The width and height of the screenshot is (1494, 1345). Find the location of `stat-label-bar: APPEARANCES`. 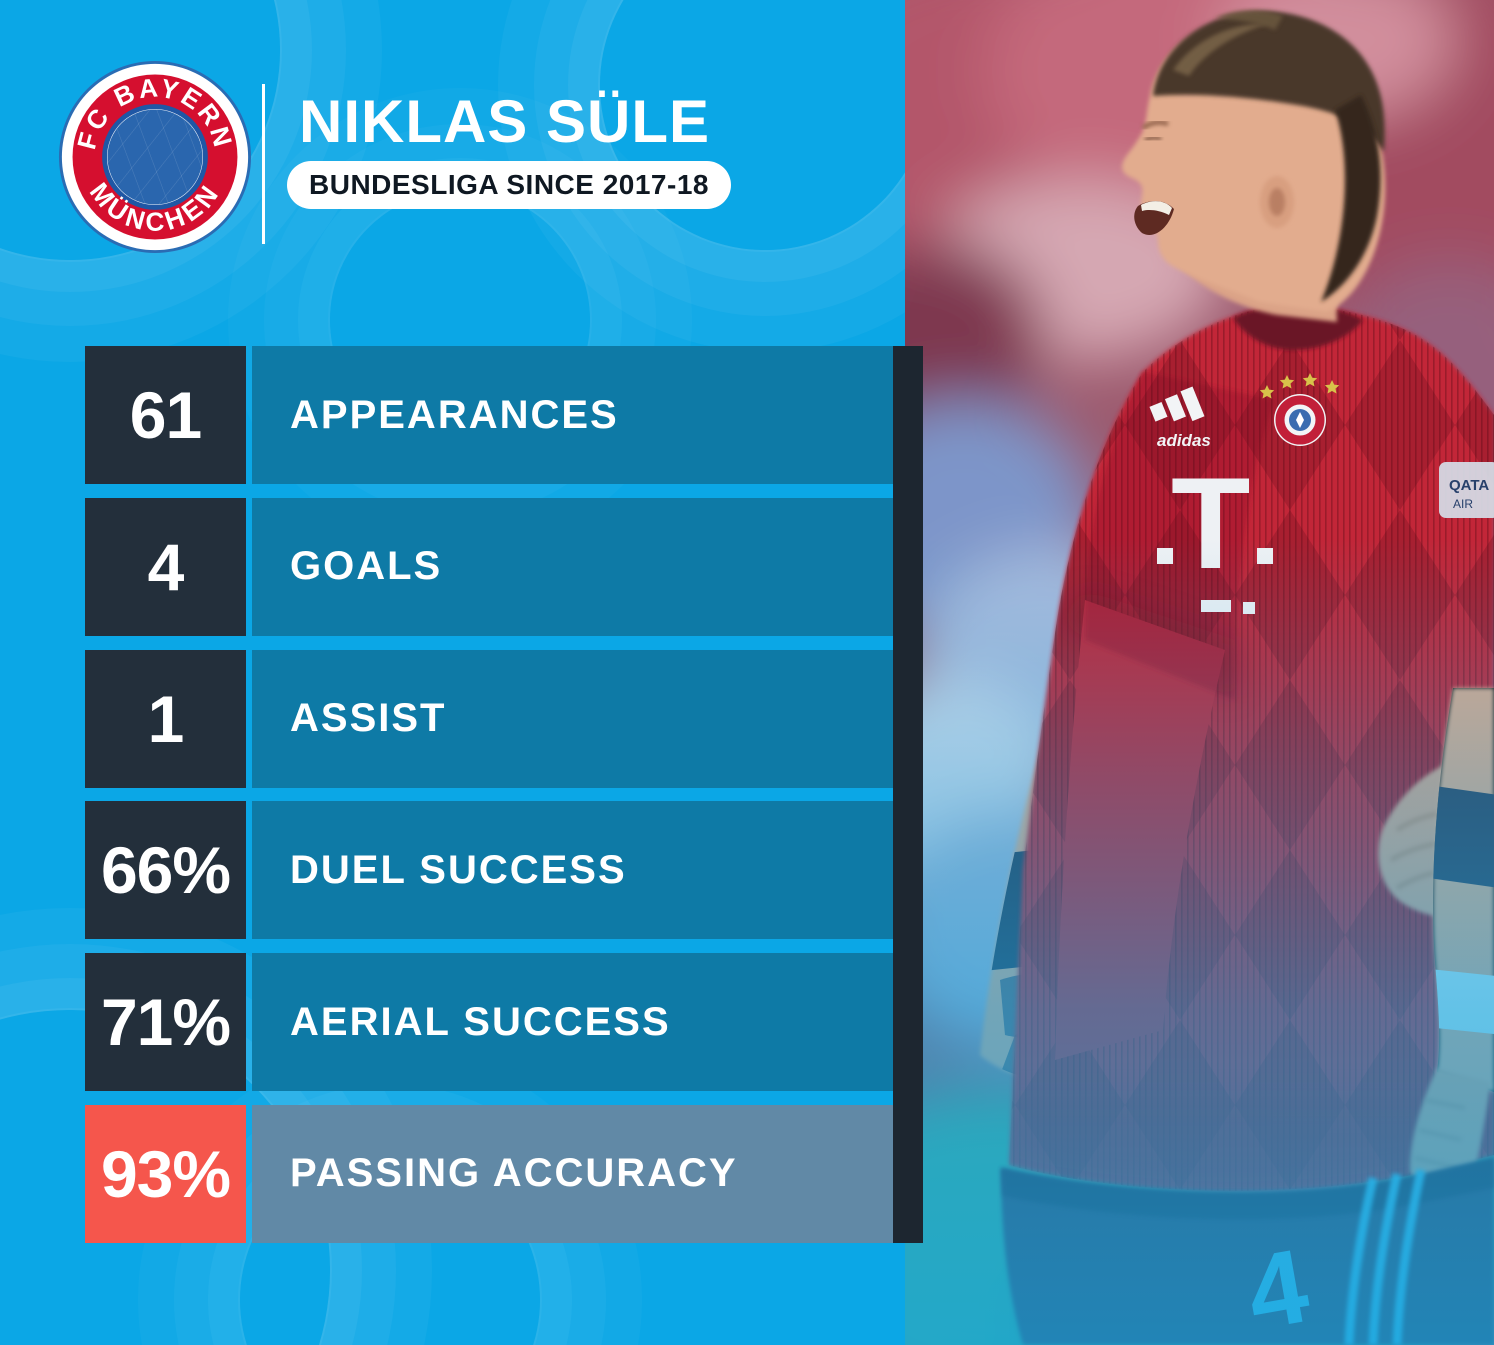

stat-label-bar: APPEARANCES is located at coordinates (572, 415).